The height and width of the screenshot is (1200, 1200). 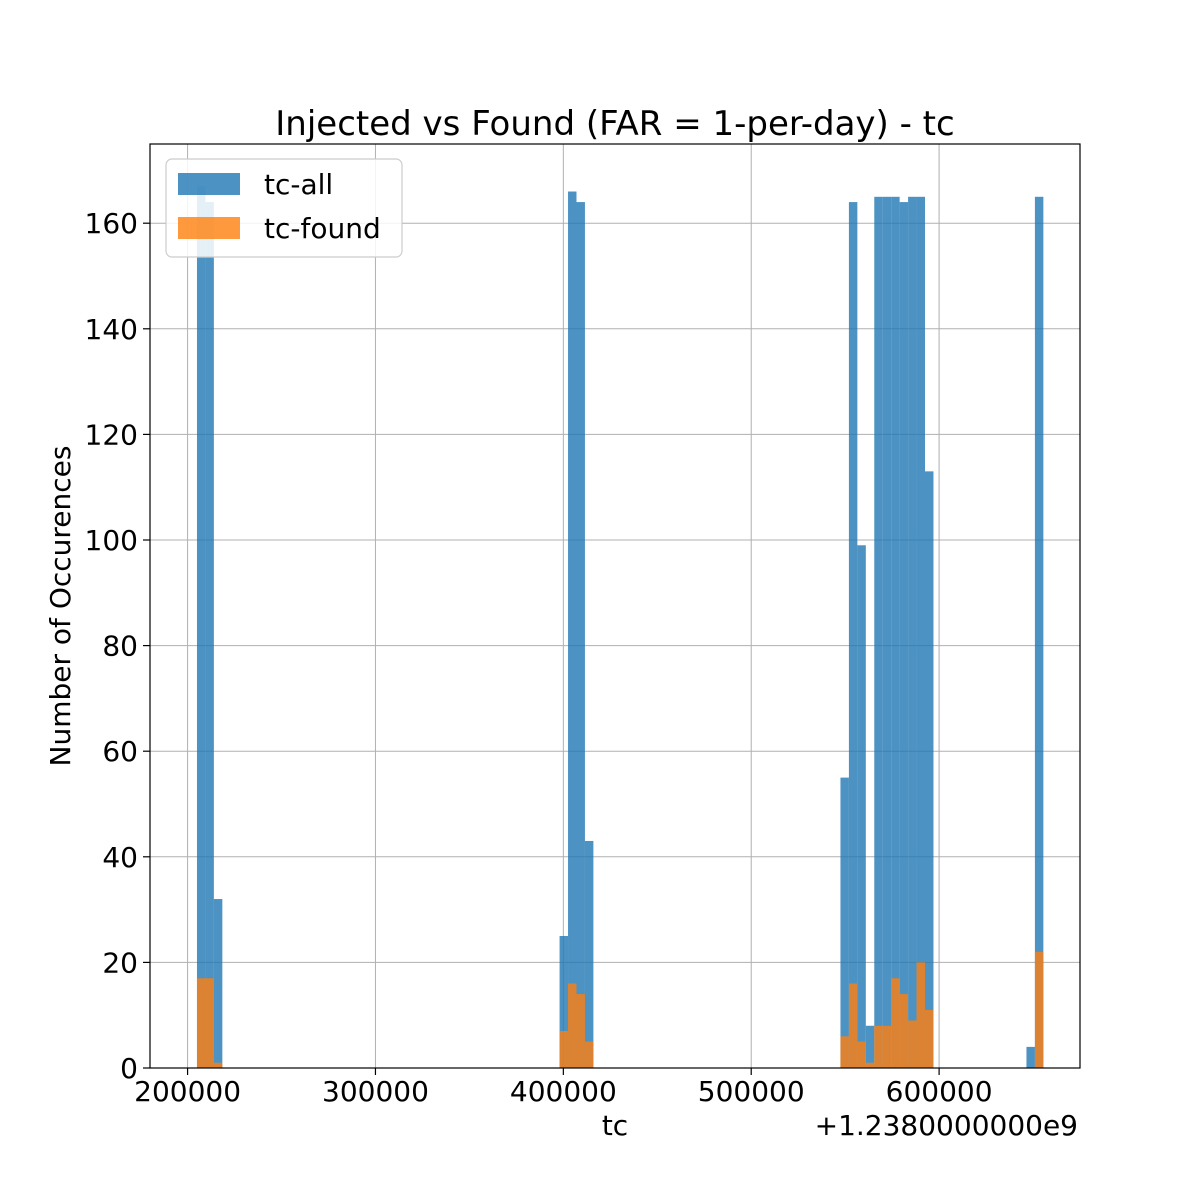 I want to click on x-axis-ticks: 200000 300000 400000 500000 600000, so click(x=563, y=1088).